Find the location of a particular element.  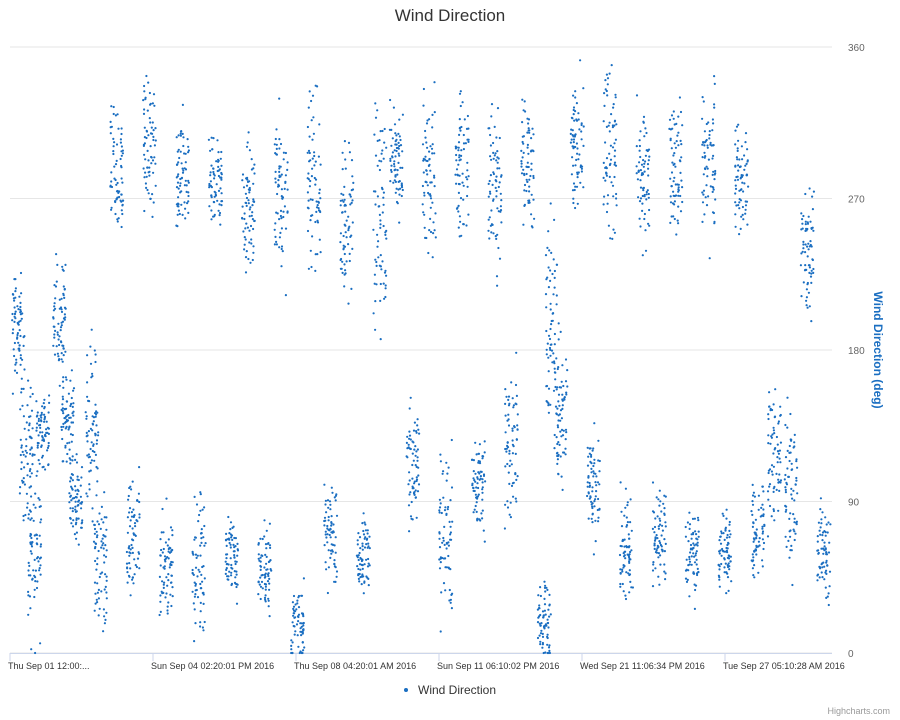

legend: Wind Direction is located at coordinates (450, 690).